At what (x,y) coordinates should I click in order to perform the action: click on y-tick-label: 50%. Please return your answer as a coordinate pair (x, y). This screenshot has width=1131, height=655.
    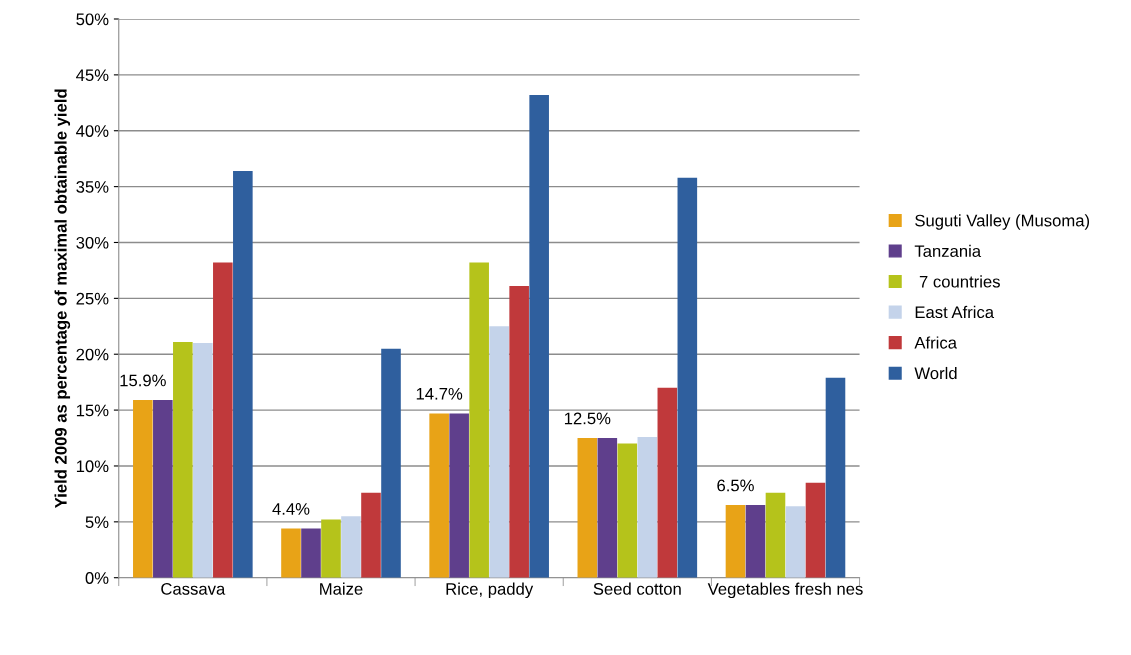
    Looking at the image, I should click on (92, 19).